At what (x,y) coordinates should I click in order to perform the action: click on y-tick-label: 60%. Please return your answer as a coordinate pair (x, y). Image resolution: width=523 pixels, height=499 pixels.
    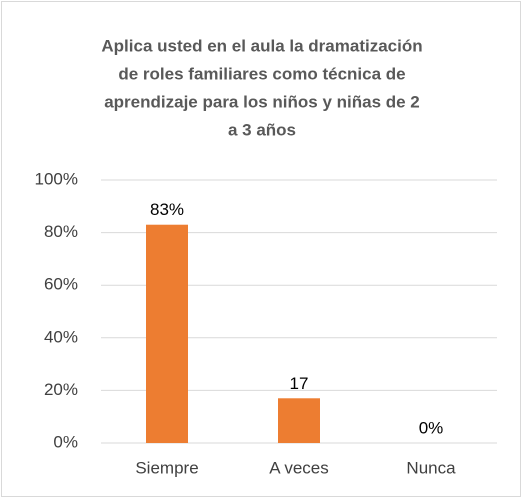
    Looking at the image, I should click on (61, 284).